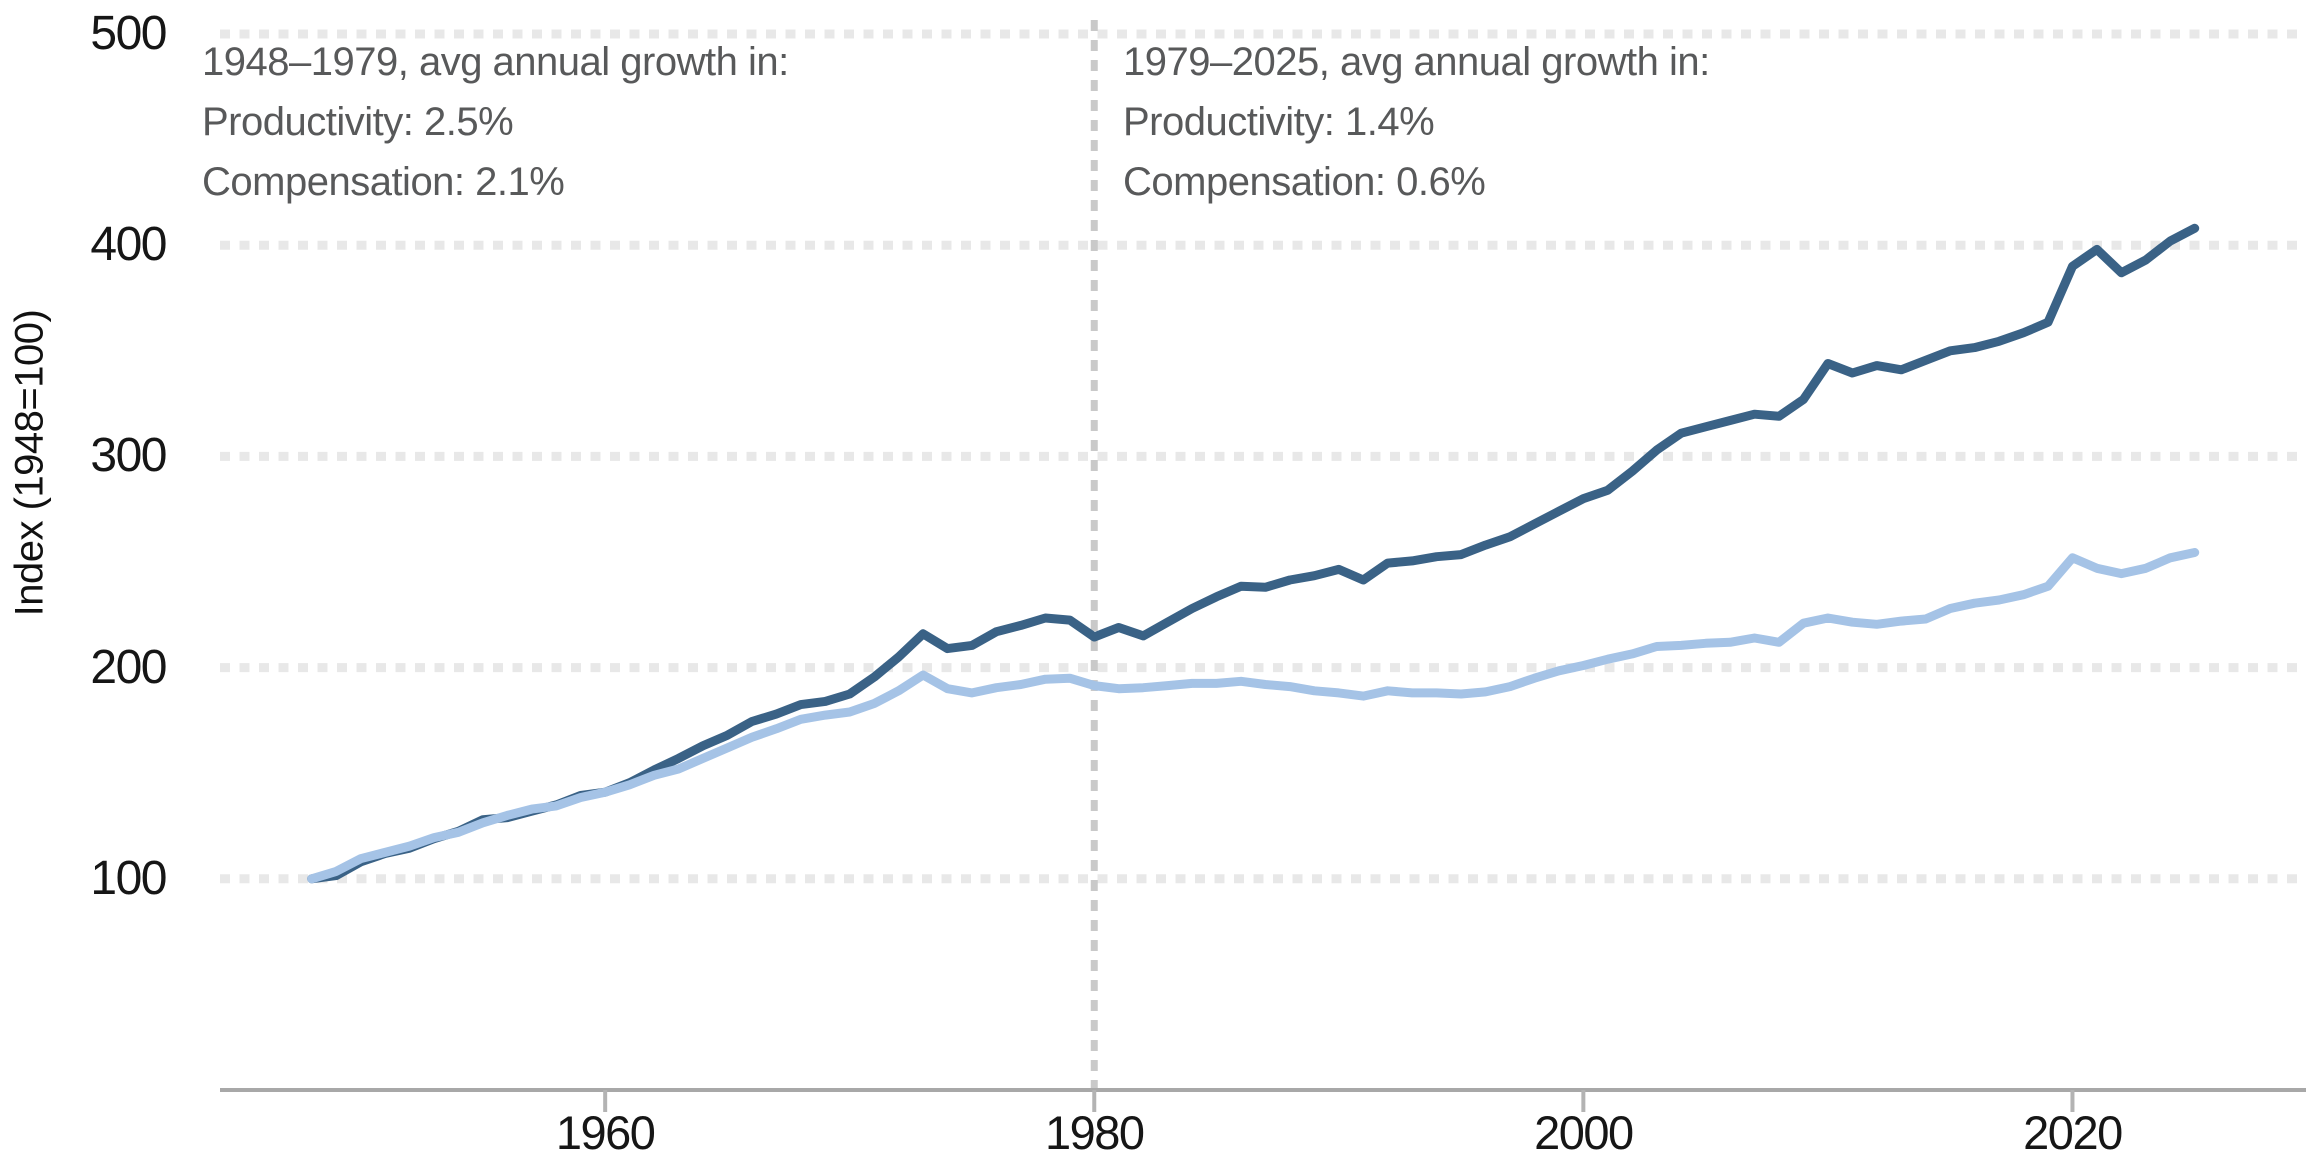  I want to click on x-tick-label-1960: 1960, so click(605, 1132).